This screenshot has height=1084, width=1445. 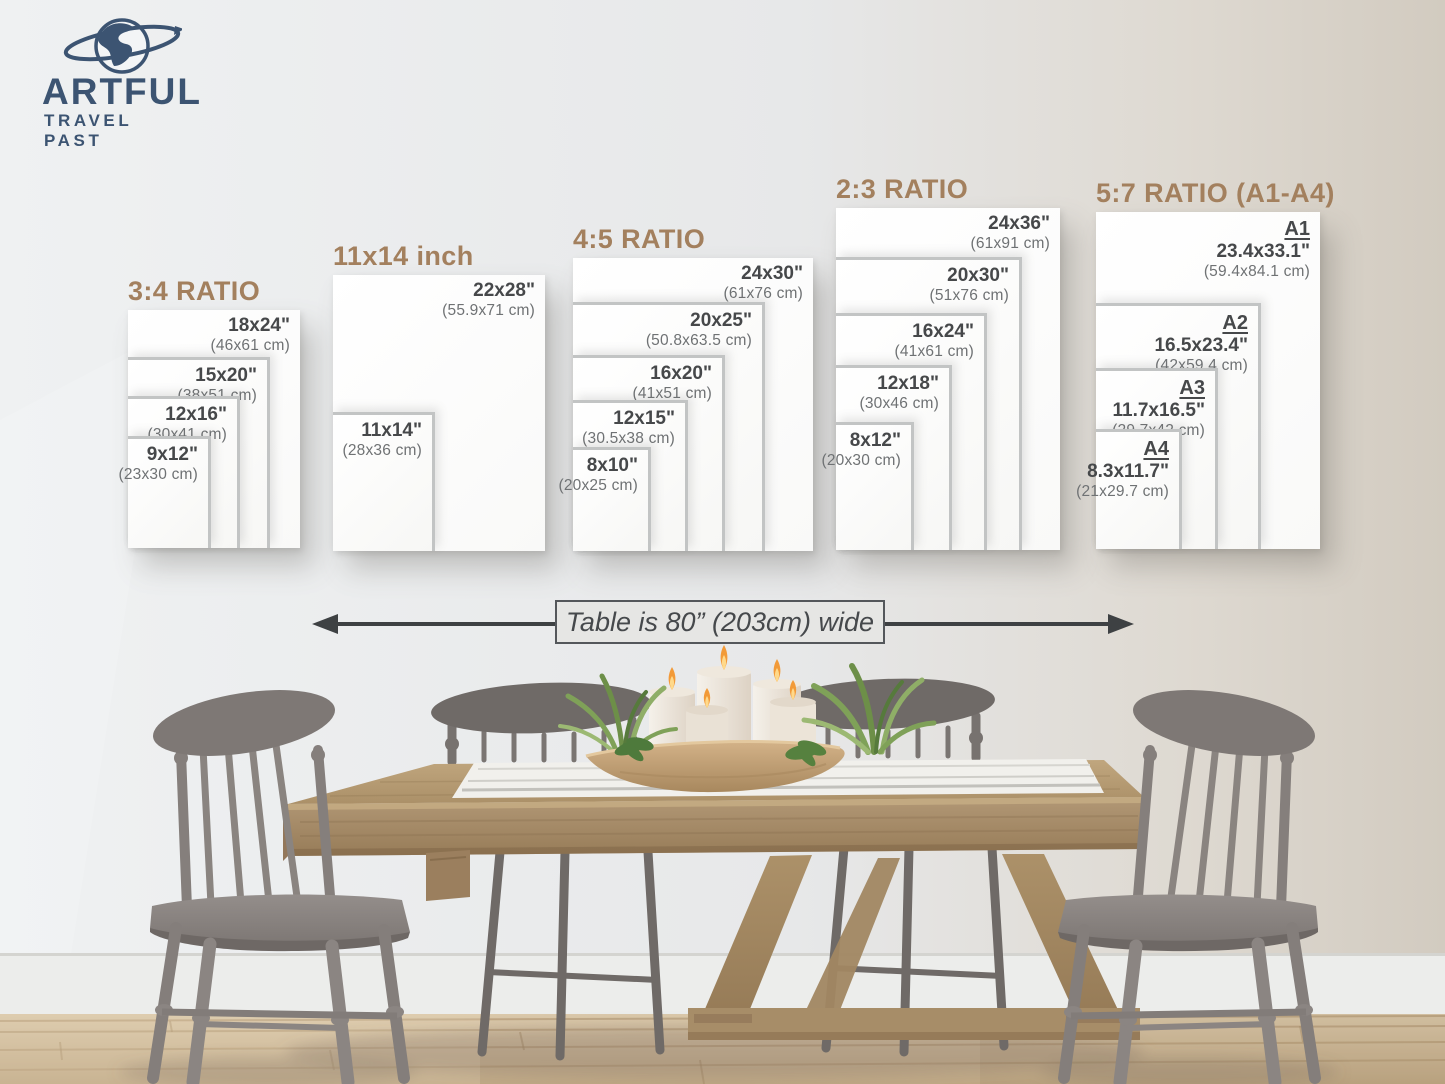 I want to click on size-inches: 8.3x11.7", so click(x=1128, y=471).